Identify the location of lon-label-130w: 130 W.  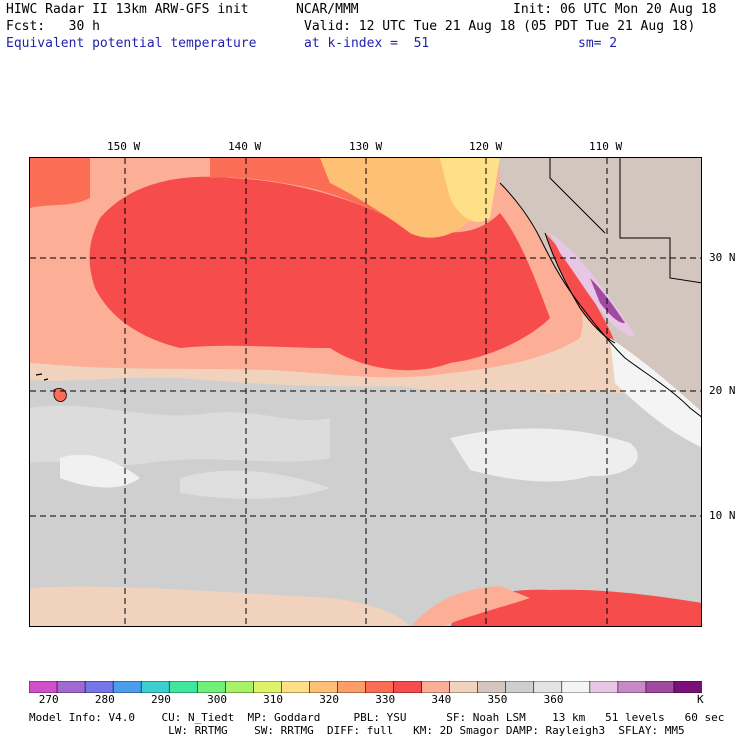
(366, 146).